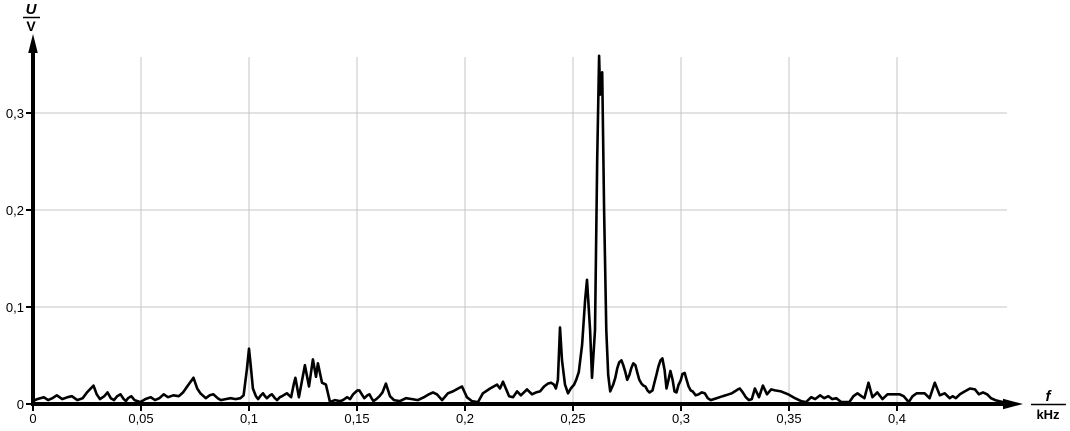 This screenshot has width=1070, height=431. I want to click on x-tick-label: 0,4, so click(897, 418).